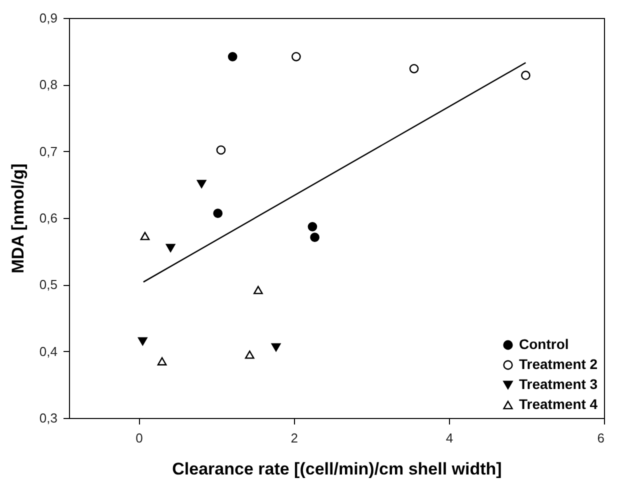 Image resolution: width=638 pixels, height=493 pixels. Describe the element at coordinates (139, 438) in the screenshot. I see `x-tick-label: 0` at that location.